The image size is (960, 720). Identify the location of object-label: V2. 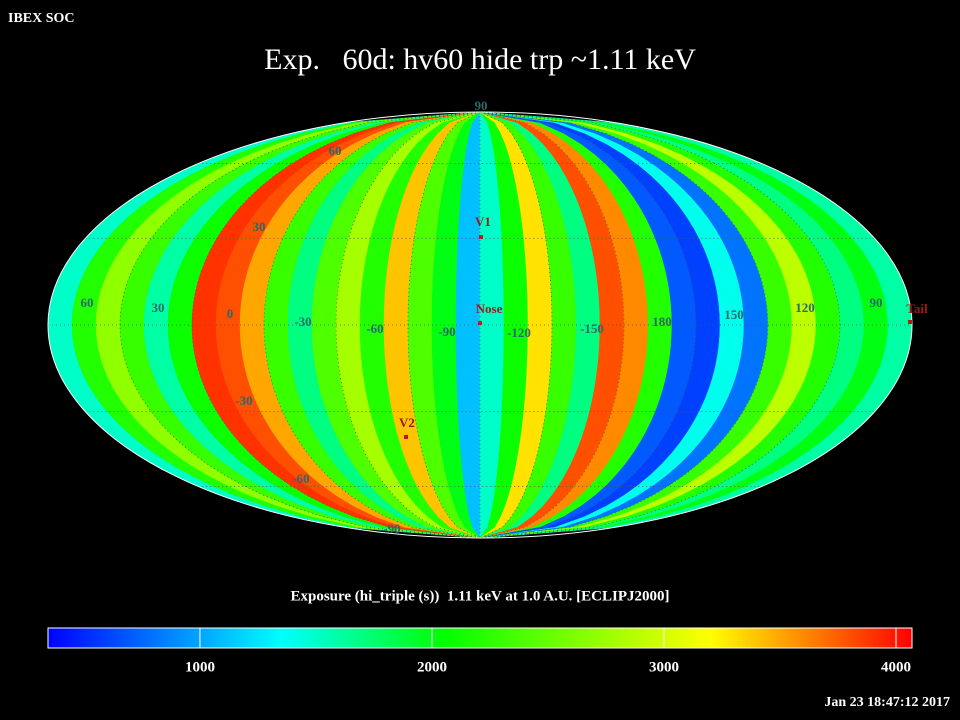
(407, 422).